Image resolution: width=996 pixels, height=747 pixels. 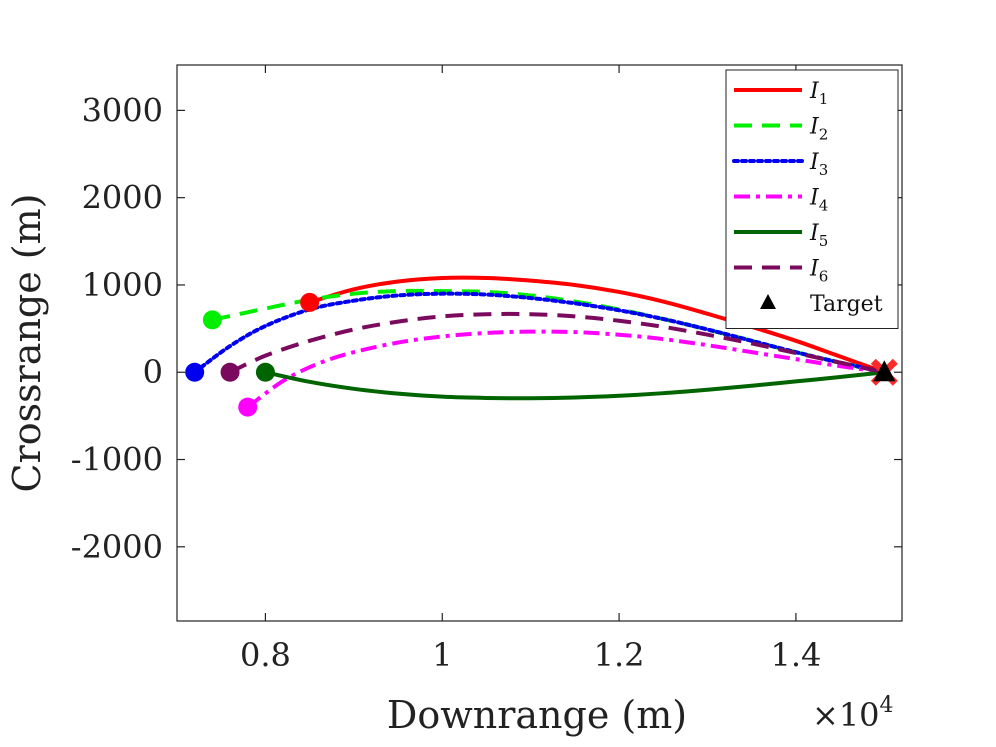 I want to click on start-point-i3, so click(x=195, y=372).